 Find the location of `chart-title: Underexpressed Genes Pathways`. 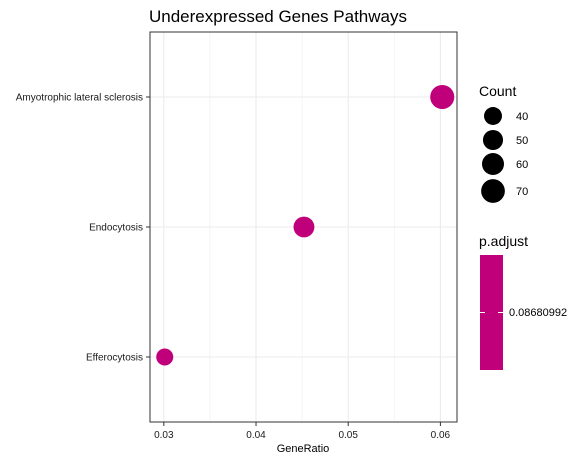

chart-title: Underexpressed Genes Pathways is located at coordinates (278, 16).